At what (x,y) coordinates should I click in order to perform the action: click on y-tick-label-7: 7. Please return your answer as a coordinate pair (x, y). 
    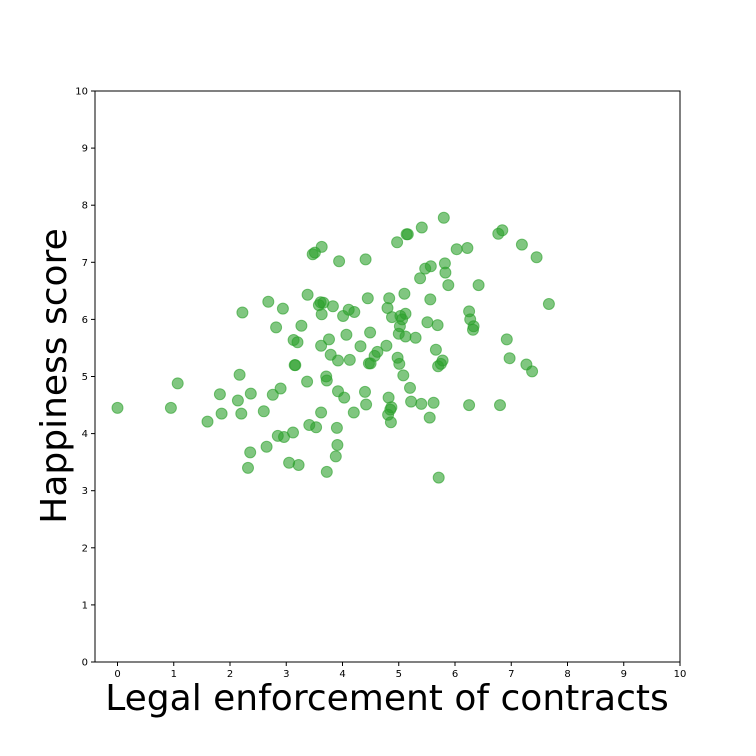
    Looking at the image, I should click on (85, 263).